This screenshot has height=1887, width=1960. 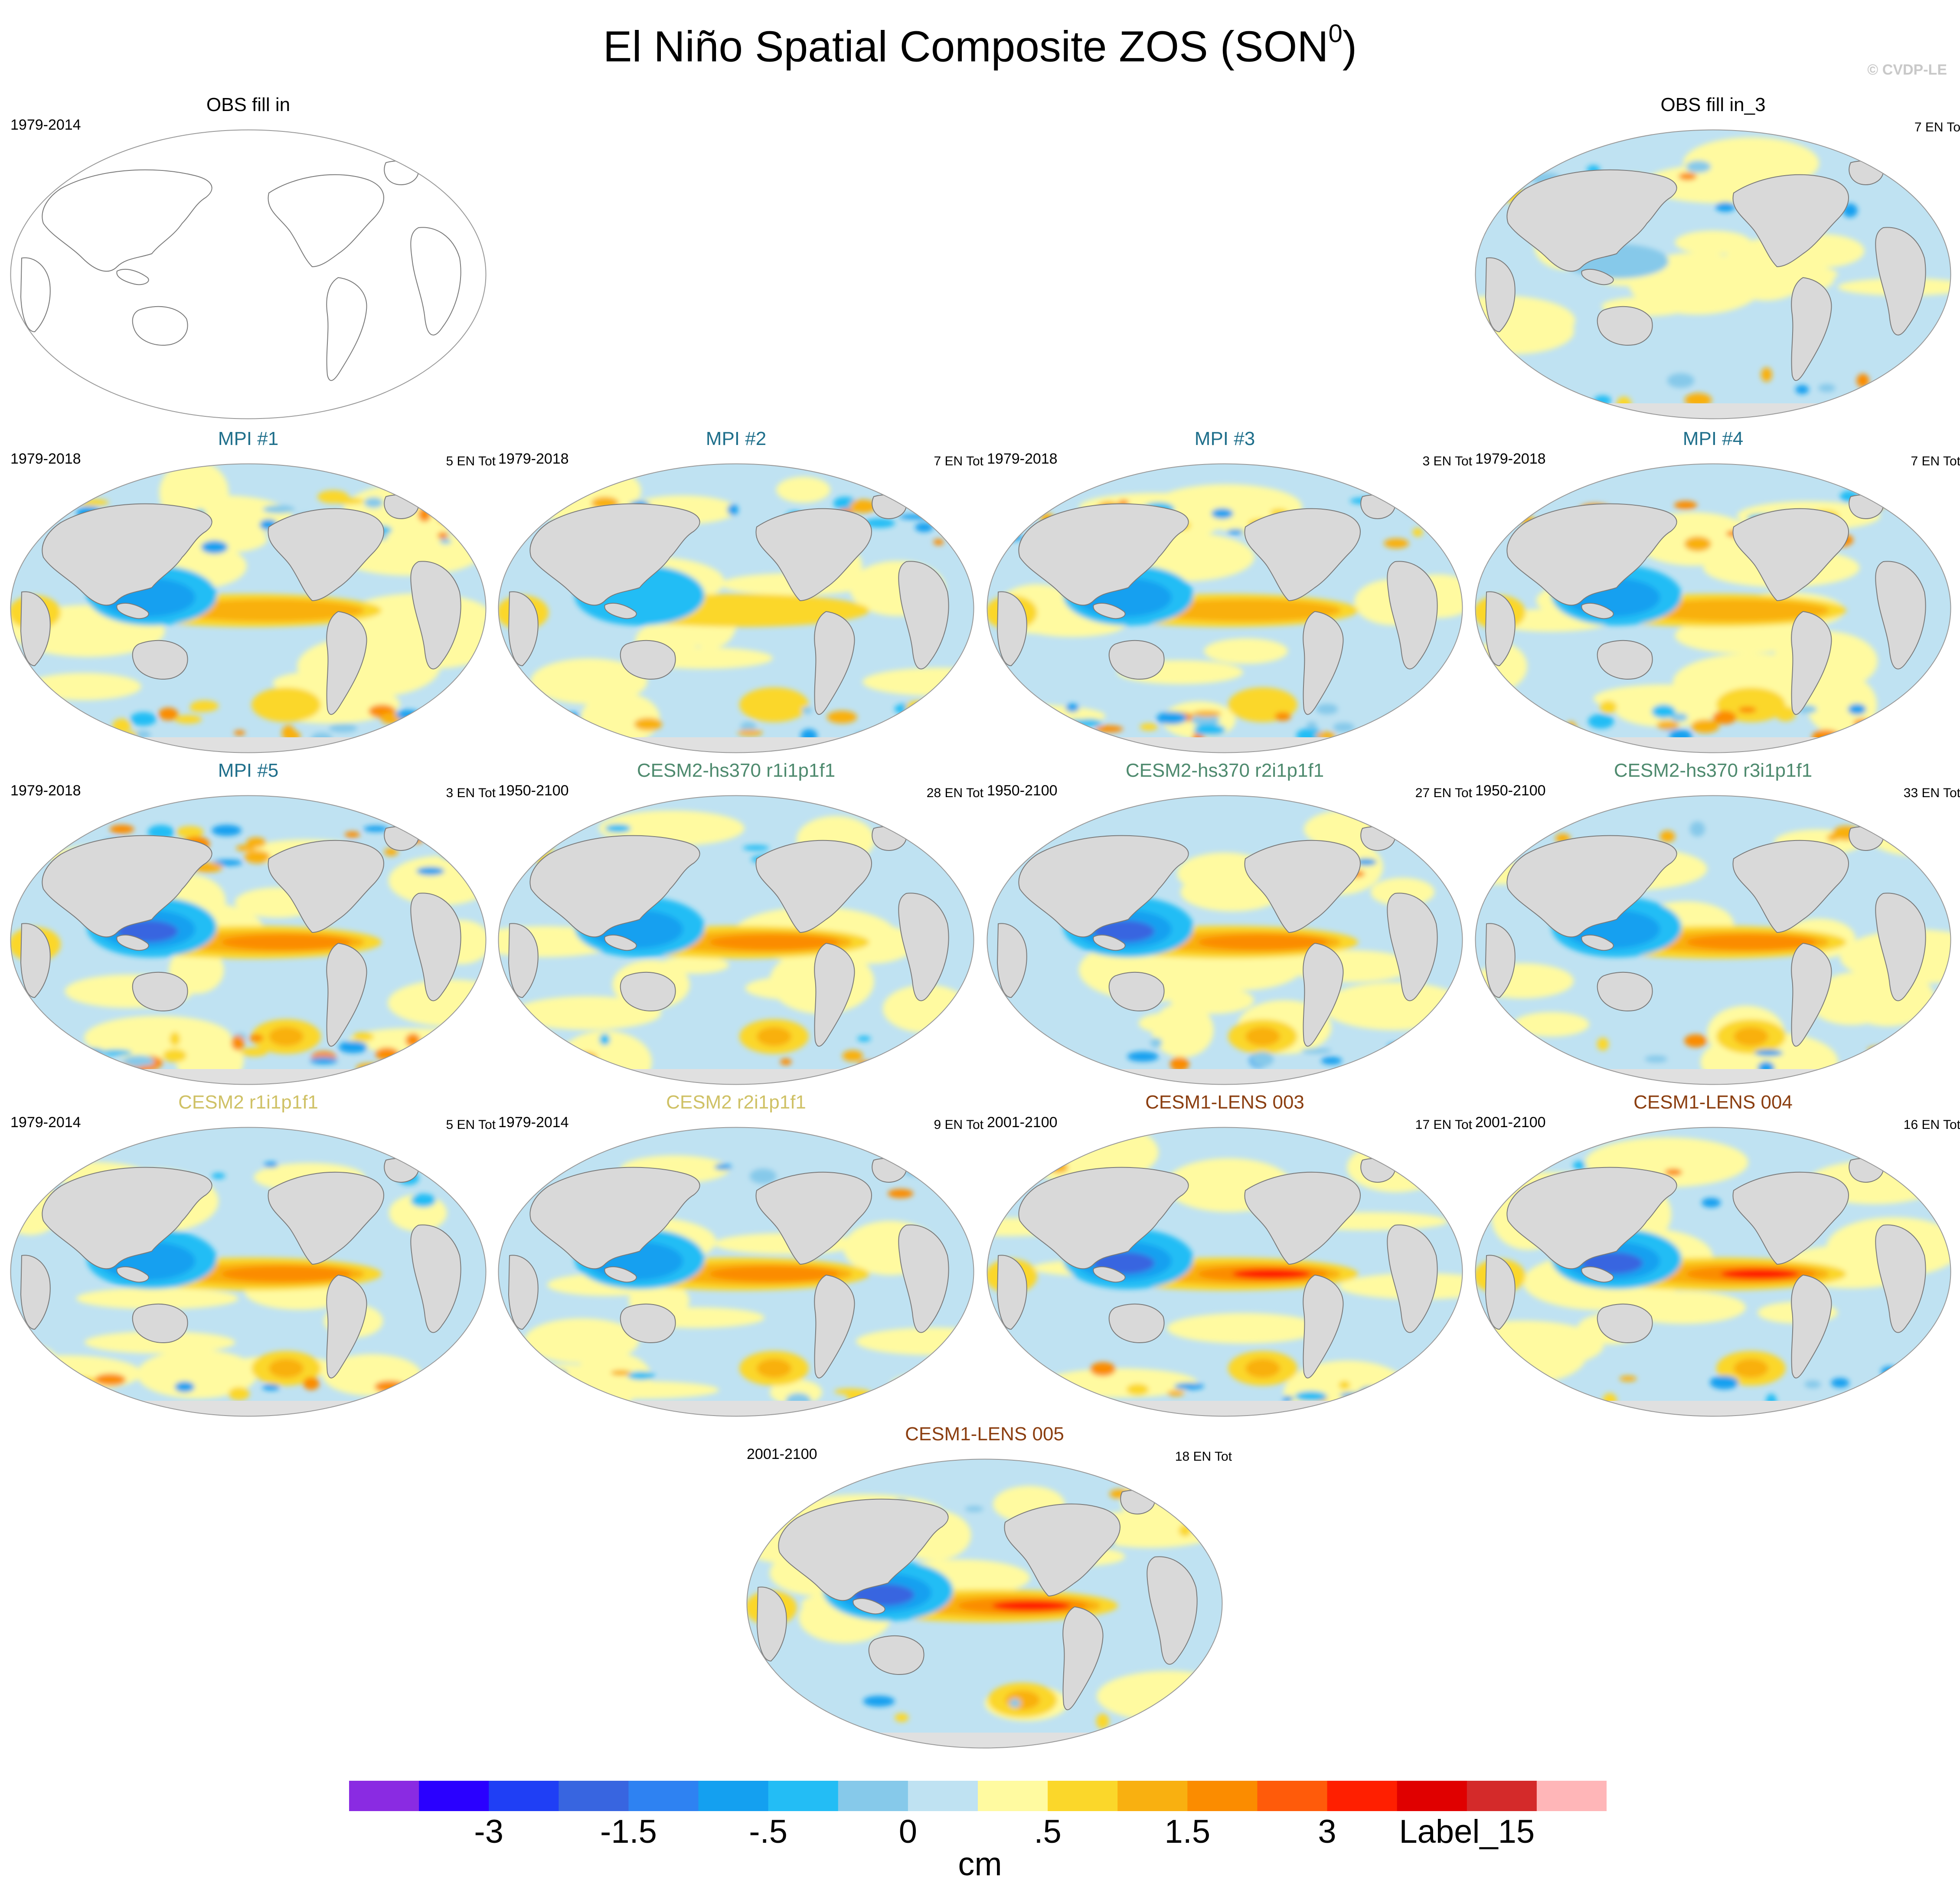 I want to click on colorbar-tick-label: -.5, so click(x=768, y=1831).